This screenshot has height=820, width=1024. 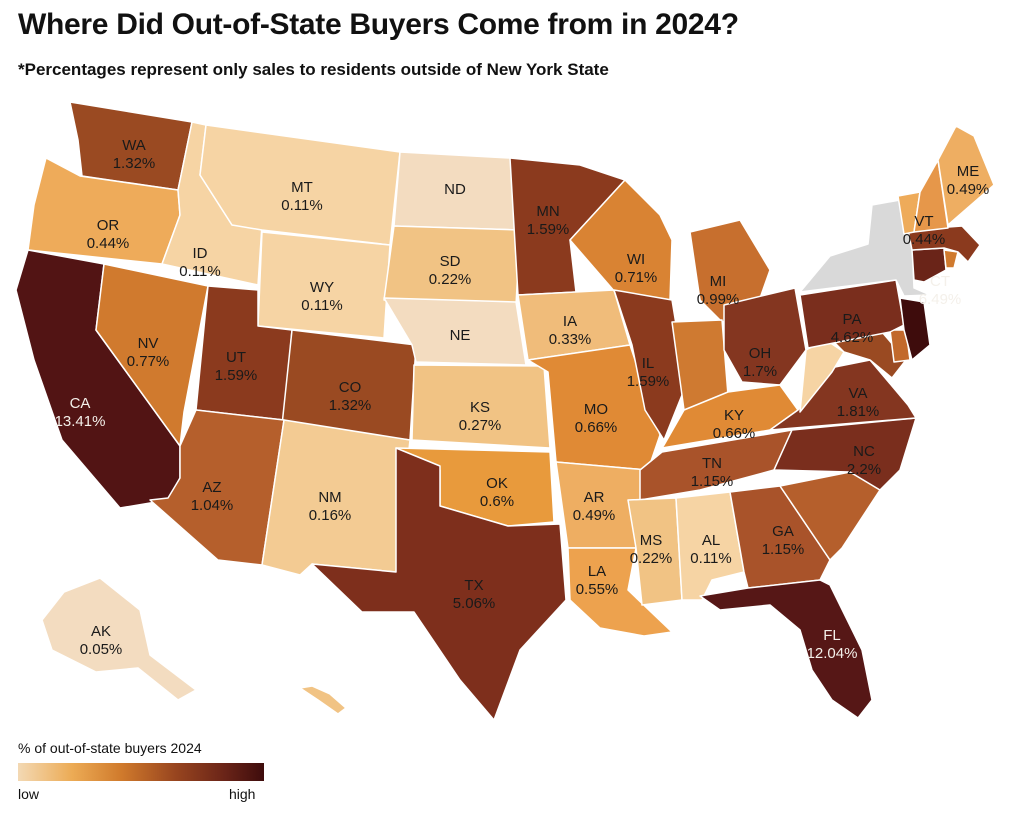 What do you see at coordinates (236, 357) in the screenshot?
I see `state-code-text: UT` at bounding box center [236, 357].